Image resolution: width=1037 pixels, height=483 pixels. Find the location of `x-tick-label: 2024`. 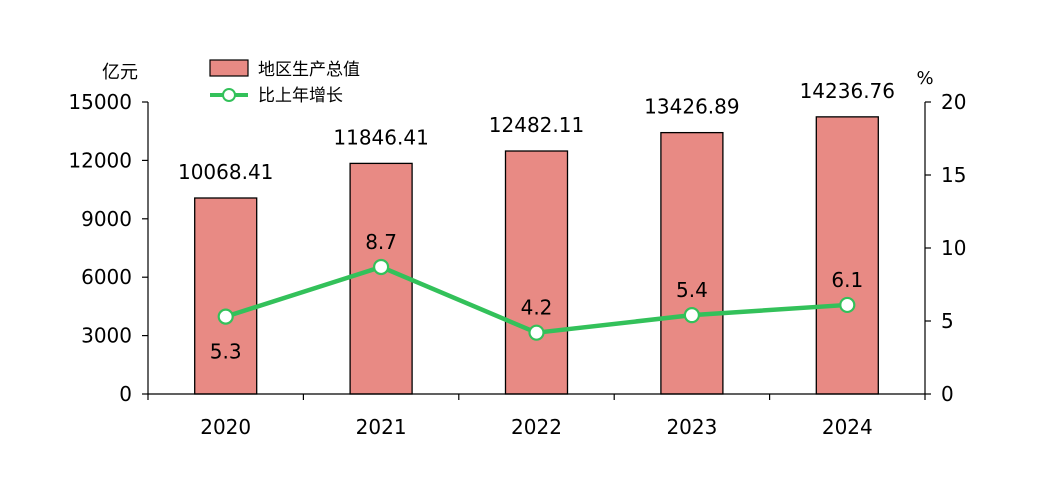

x-tick-label: 2024 is located at coordinates (847, 427).